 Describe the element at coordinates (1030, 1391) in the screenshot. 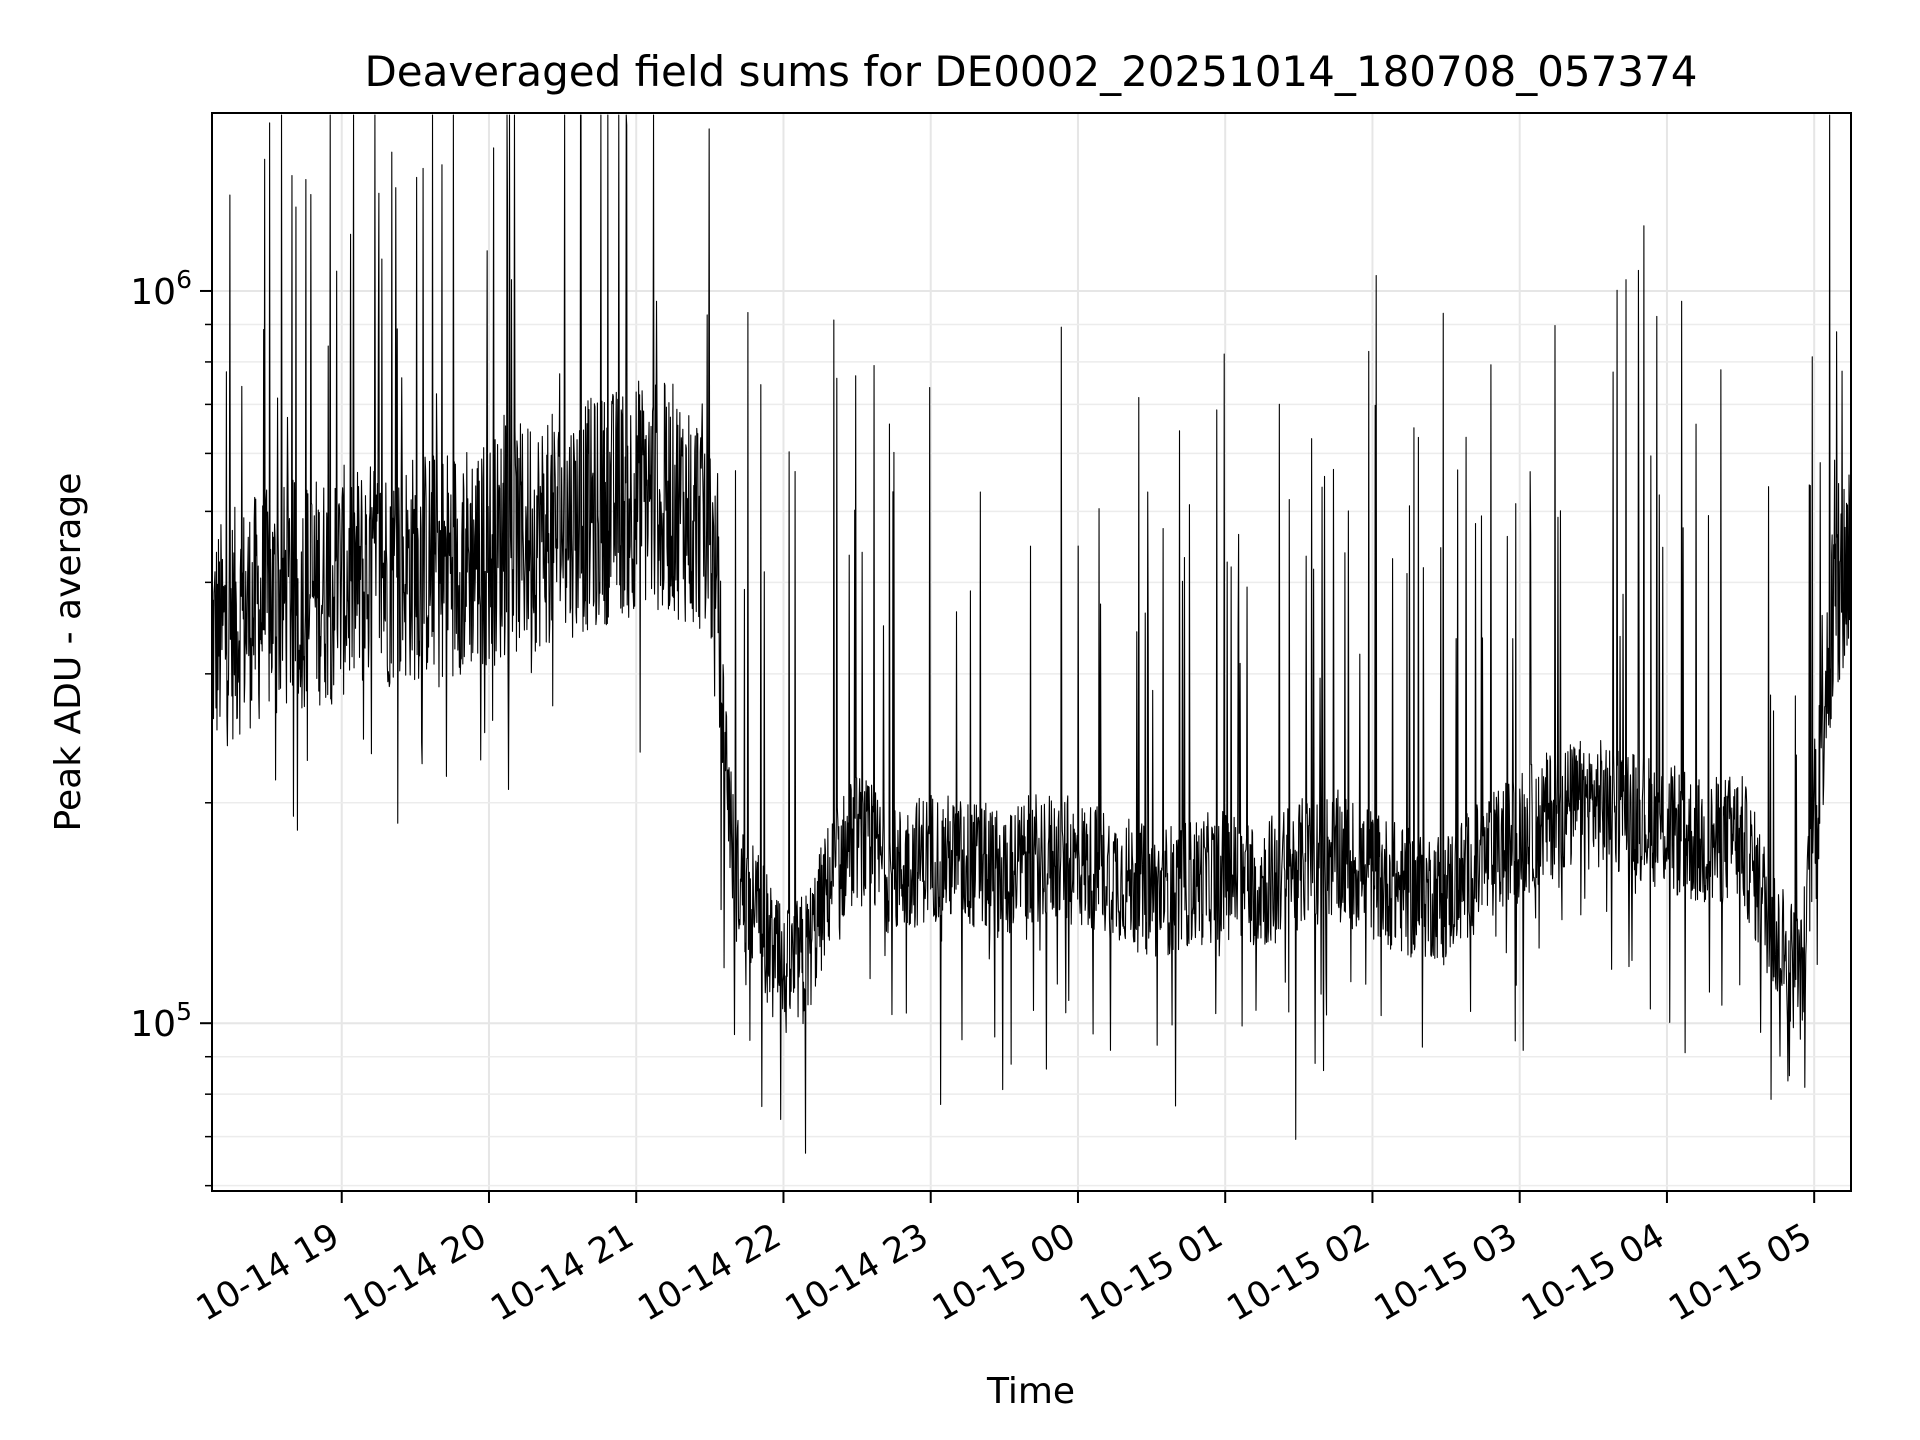

I see `x-axis-label: Time` at that location.